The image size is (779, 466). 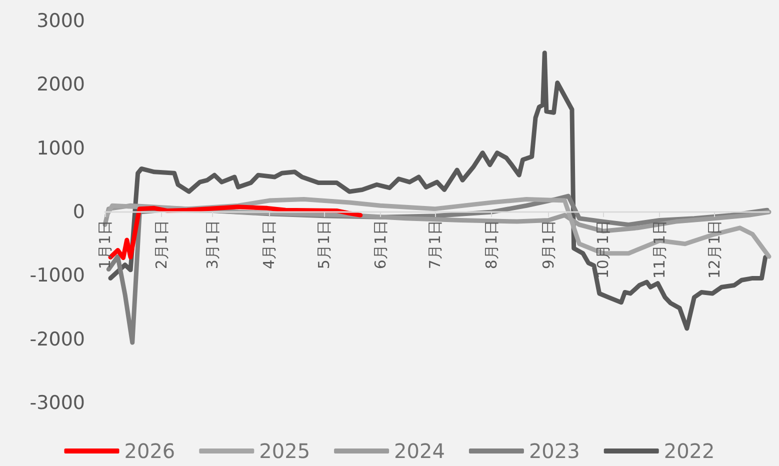 I want to click on y-tick-label: 2000, so click(x=60, y=85).